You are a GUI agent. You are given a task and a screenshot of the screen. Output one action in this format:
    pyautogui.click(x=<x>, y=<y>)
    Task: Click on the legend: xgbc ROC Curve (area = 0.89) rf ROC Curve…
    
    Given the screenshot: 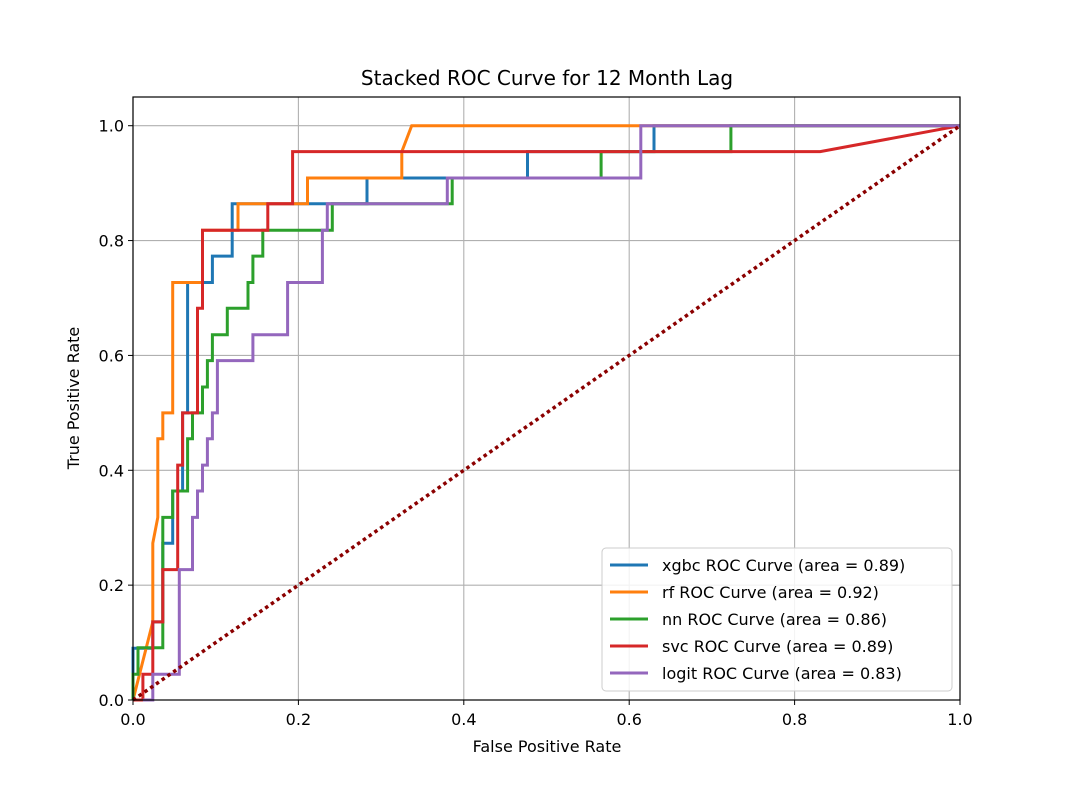 What is the action you would take?
    pyautogui.click(x=777, y=619)
    